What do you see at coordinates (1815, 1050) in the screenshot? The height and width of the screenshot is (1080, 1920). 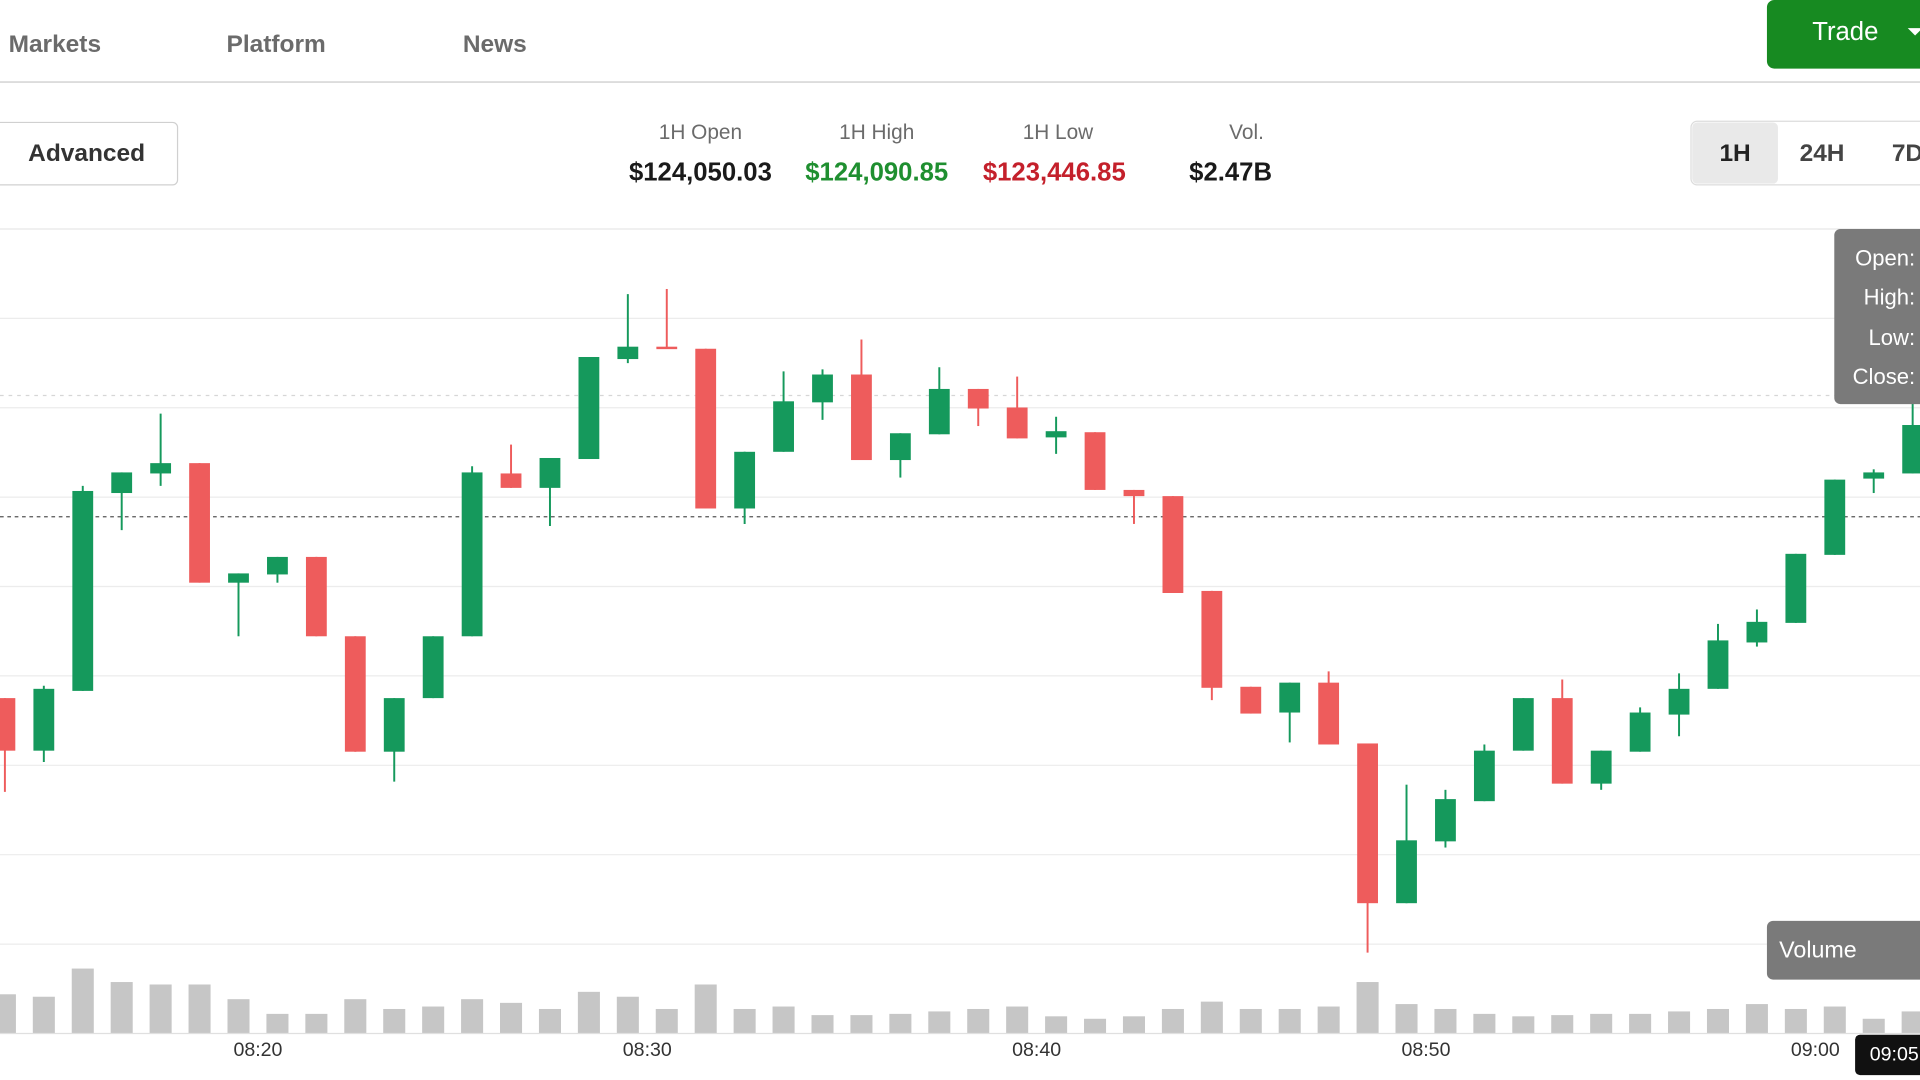 I see `x-tick-label: 09:00` at bounding box center [1815, 1050].